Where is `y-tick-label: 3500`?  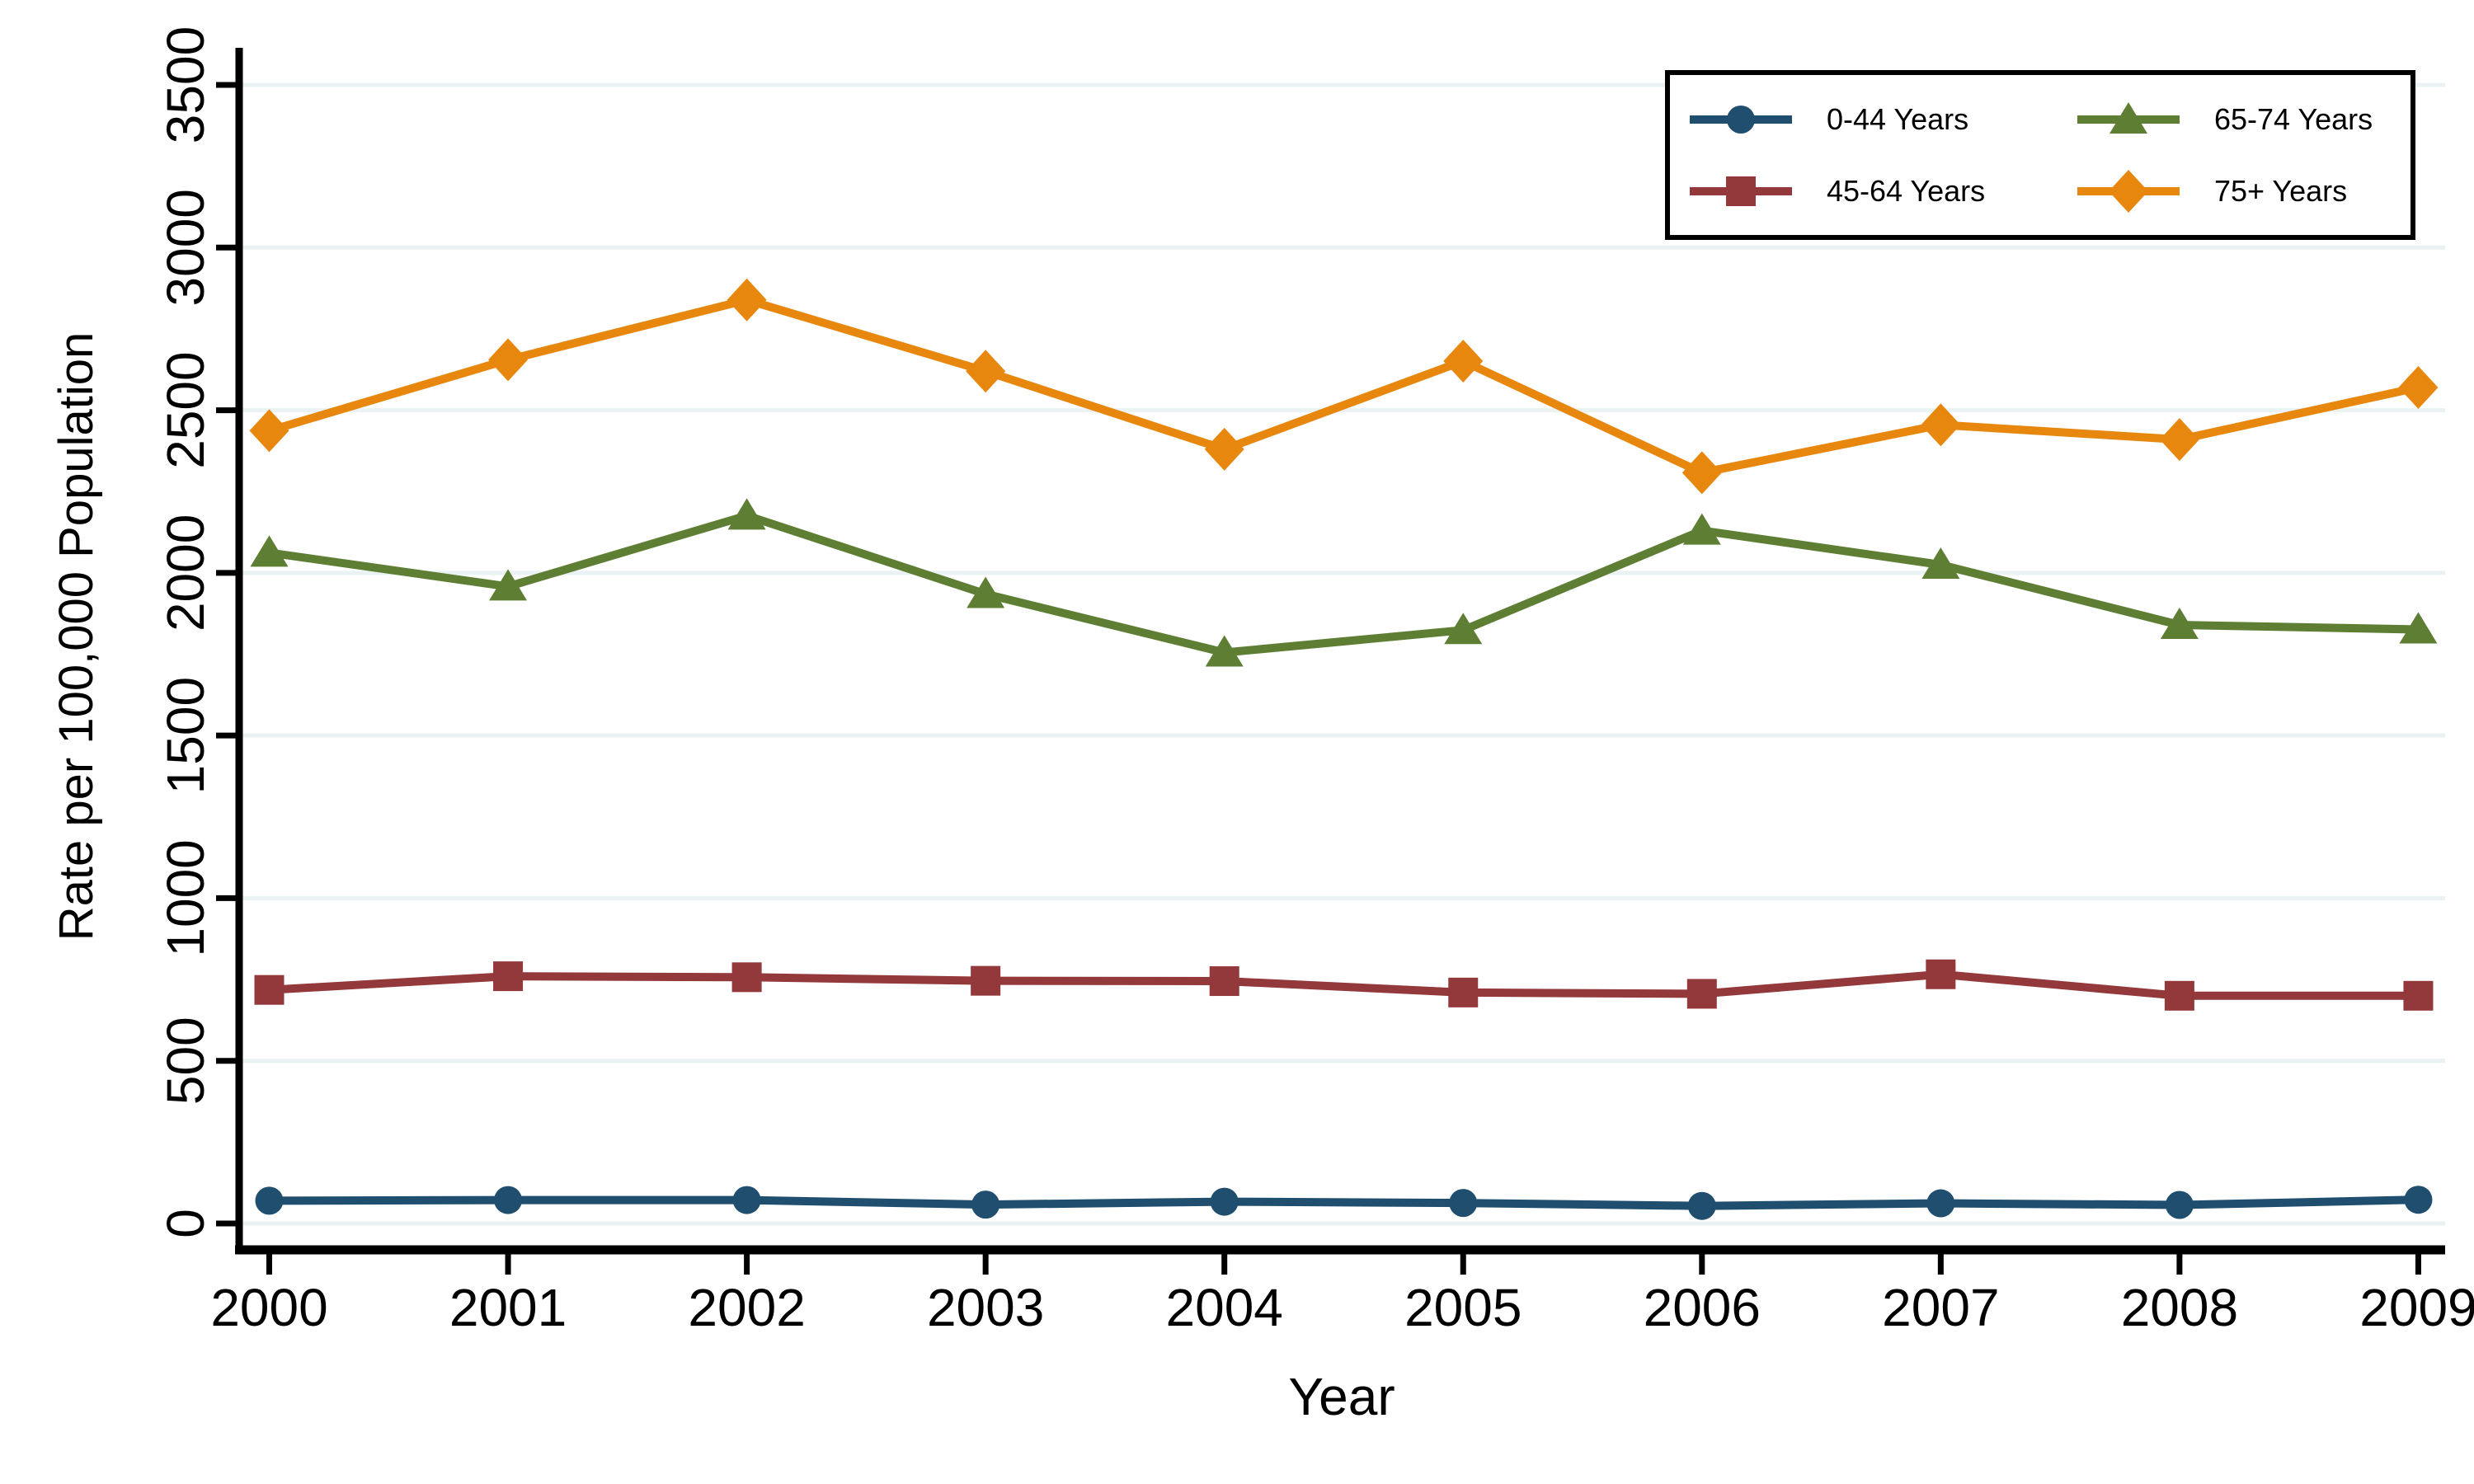
y-tick-label: 3500 is located at coordinates (185, 84).